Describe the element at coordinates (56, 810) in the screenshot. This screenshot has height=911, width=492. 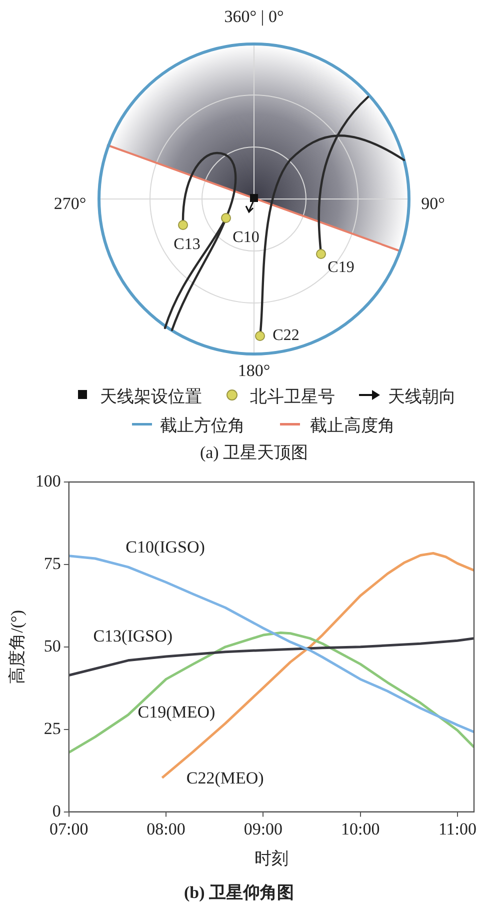
I see `y-tick-label: 0` at that location.